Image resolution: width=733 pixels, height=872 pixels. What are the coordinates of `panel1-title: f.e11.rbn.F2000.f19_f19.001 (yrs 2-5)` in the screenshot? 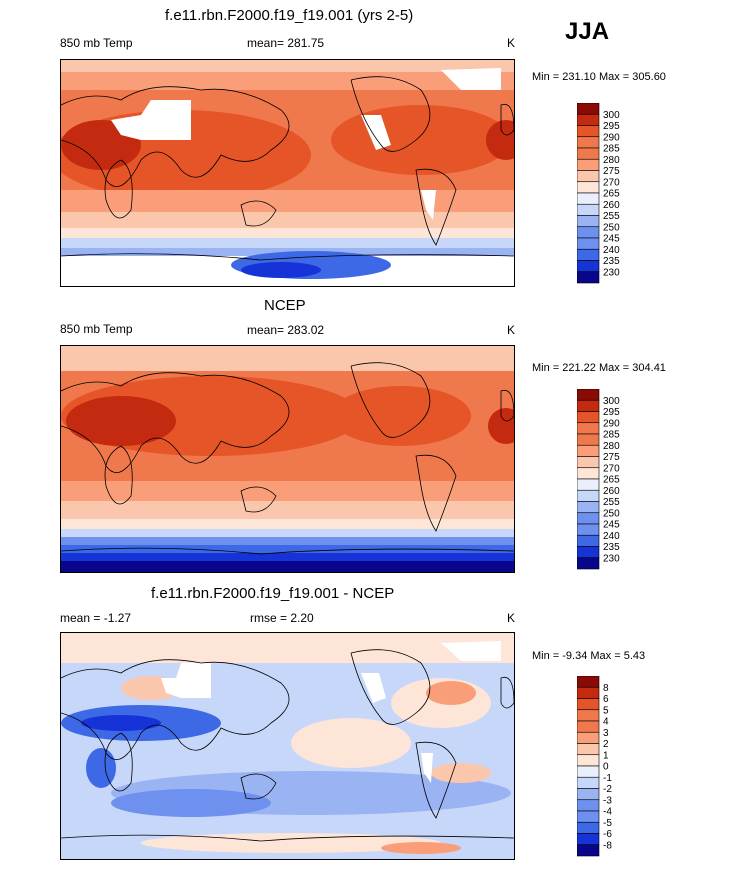 It's located at (289, 15).